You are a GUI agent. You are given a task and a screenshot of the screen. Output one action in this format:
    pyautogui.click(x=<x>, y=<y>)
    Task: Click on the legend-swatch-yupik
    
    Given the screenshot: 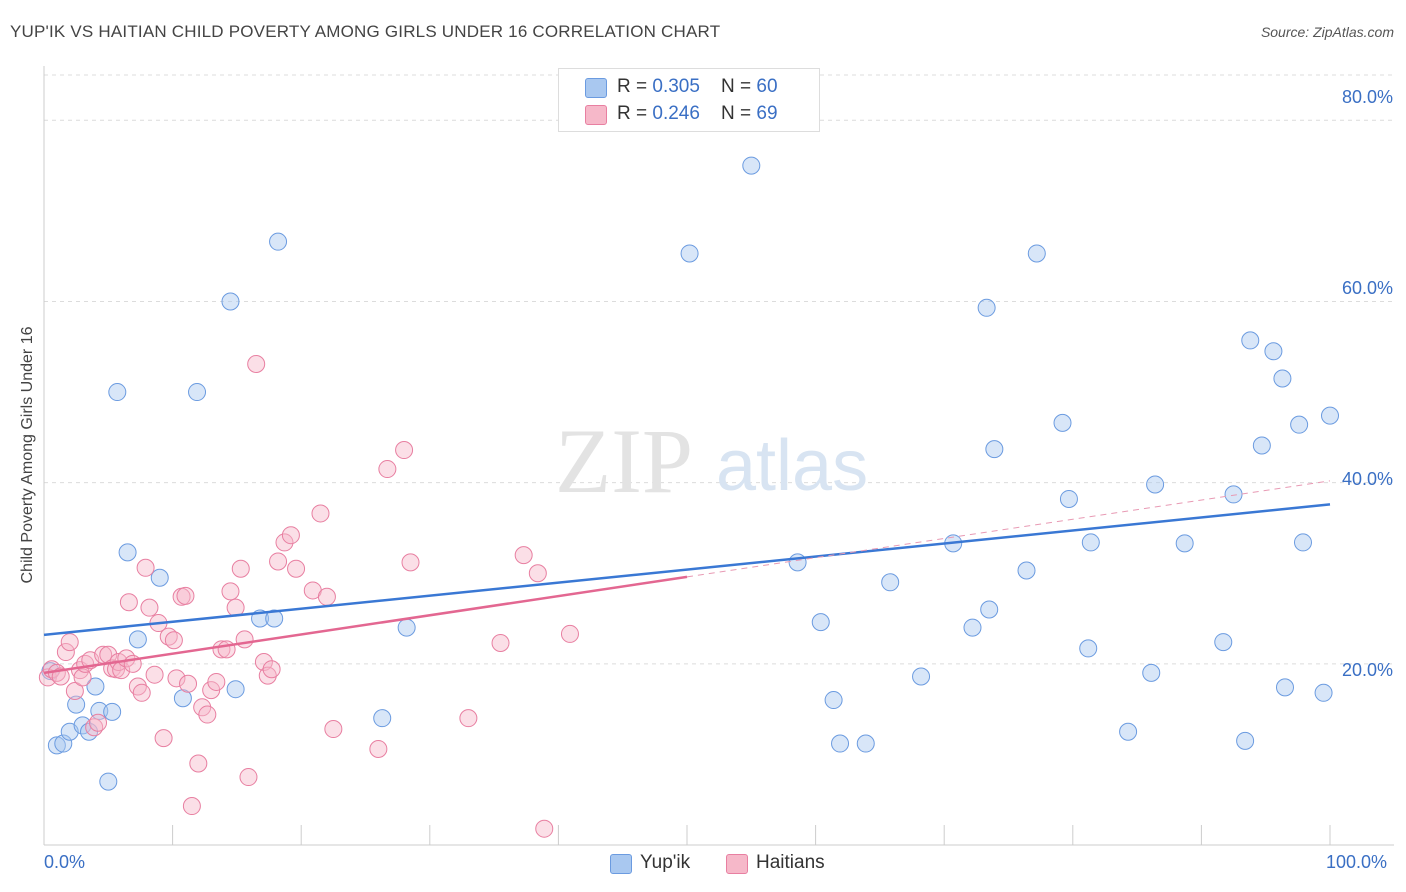 What is the action you would take?
    pyautogui.click(x=596, y=88)
    